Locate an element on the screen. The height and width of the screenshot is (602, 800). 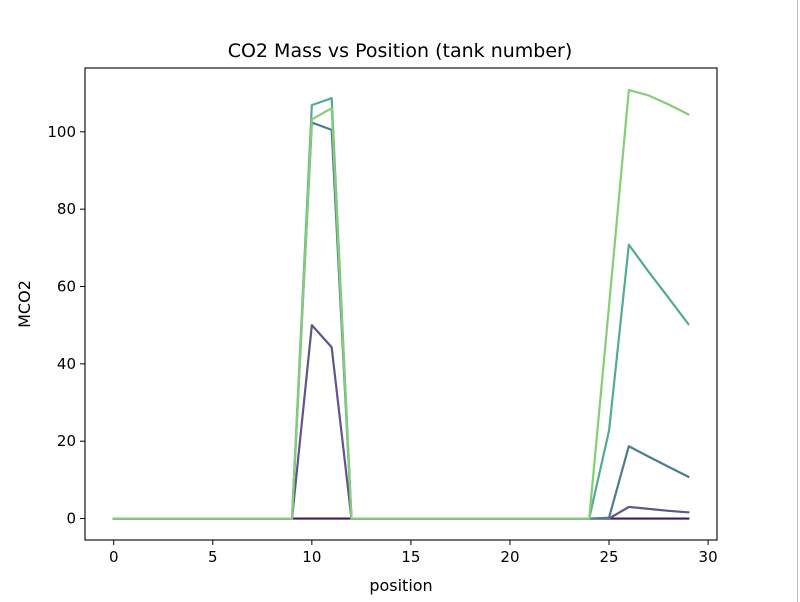
x-tick-label: 30 is located at coordinates (708, 557).